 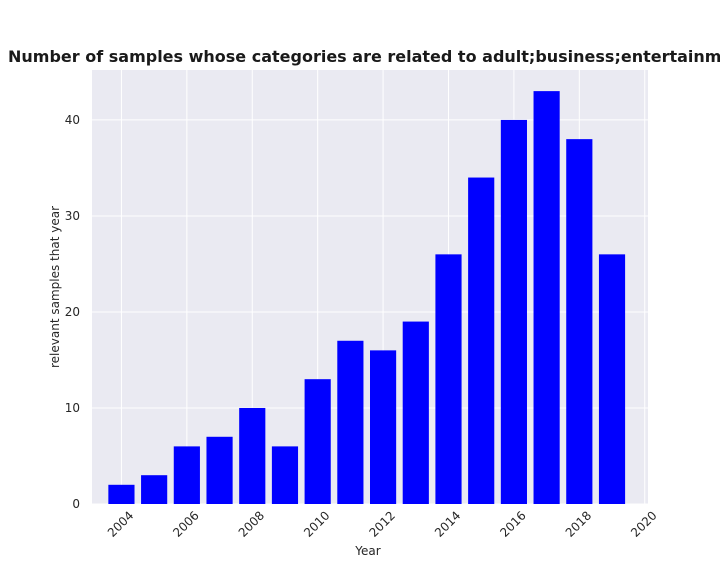 I want to click on x-tick-label: 2008, so click(x=251, y=523).